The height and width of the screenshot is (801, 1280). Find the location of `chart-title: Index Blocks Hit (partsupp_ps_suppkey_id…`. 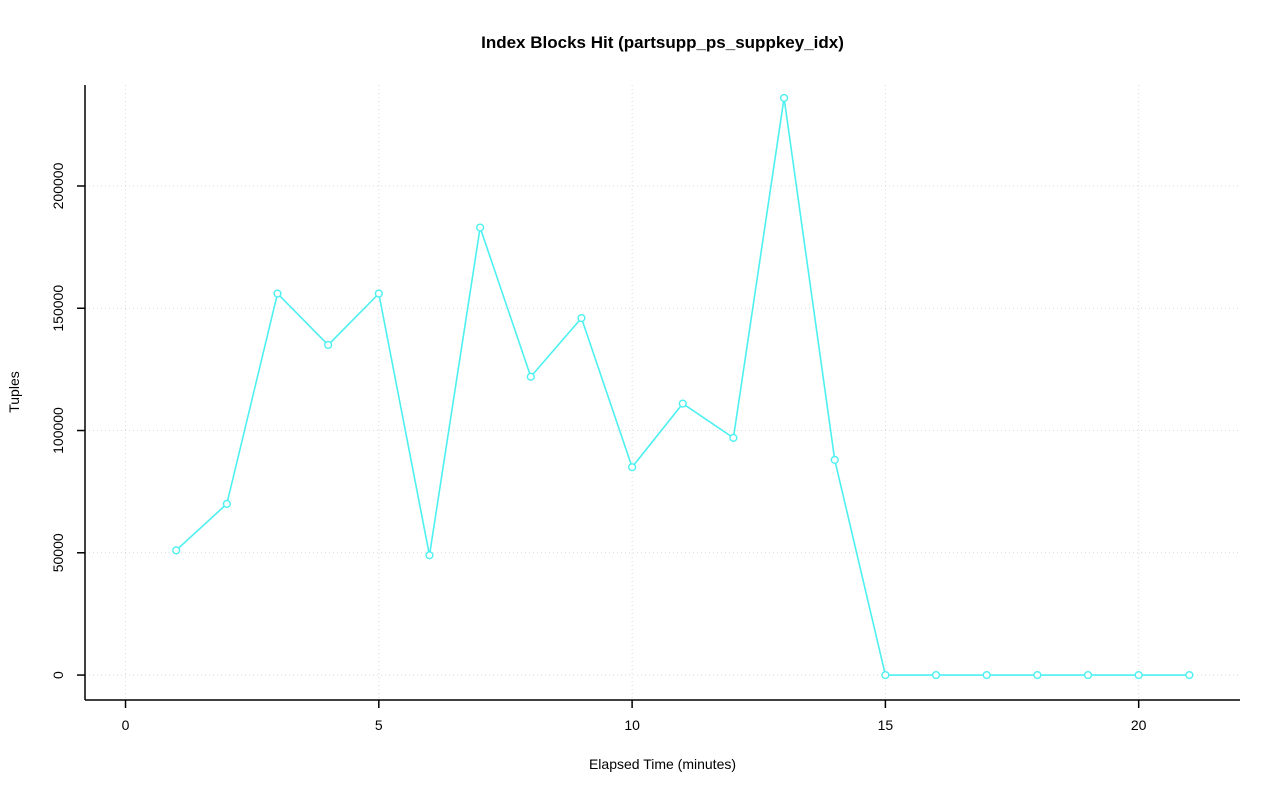

chart-title: Index Blocks Hit (partsupp_ps_suppkey_id… is located at coordinates (662, 42).